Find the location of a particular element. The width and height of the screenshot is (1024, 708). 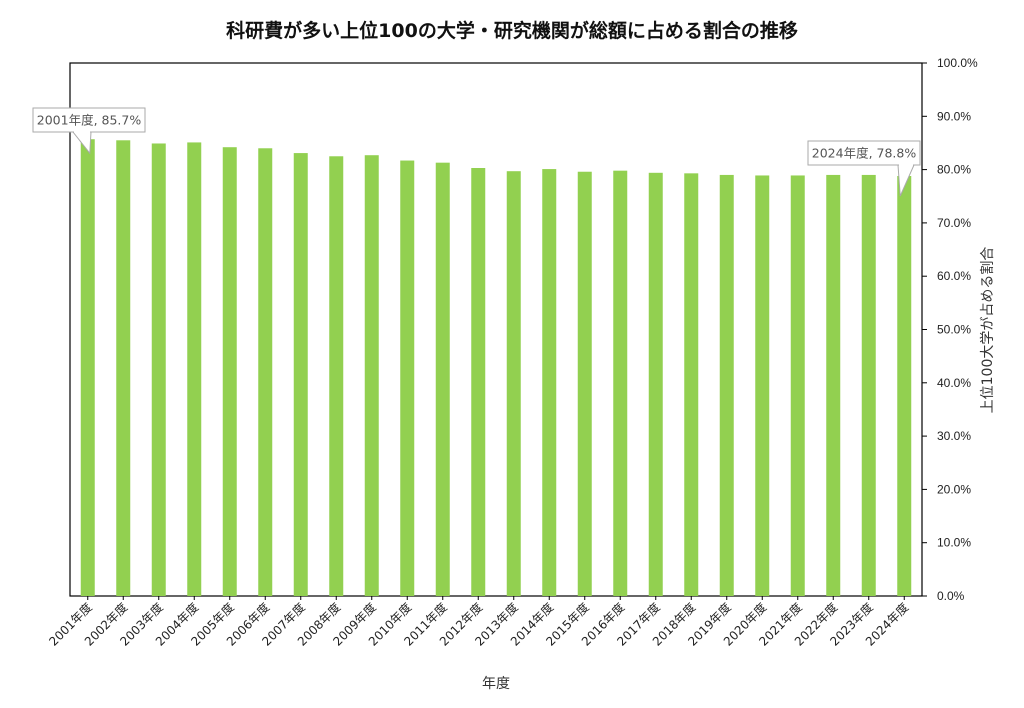

bar-2011年度 is located at coordinates (442, 379).